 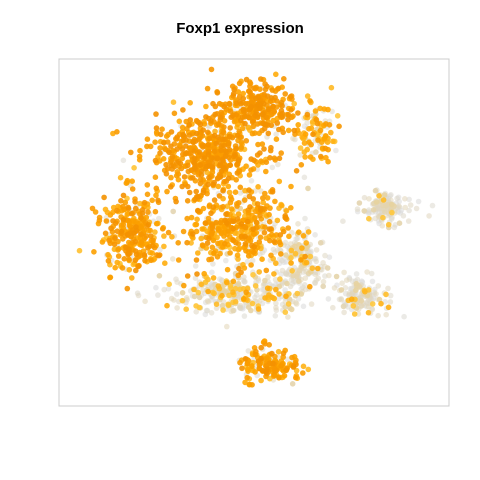 What do you see at coordinates (238, 203) in the screenshot?
I see `cell-point-2011` at bounding box center [238, 203].